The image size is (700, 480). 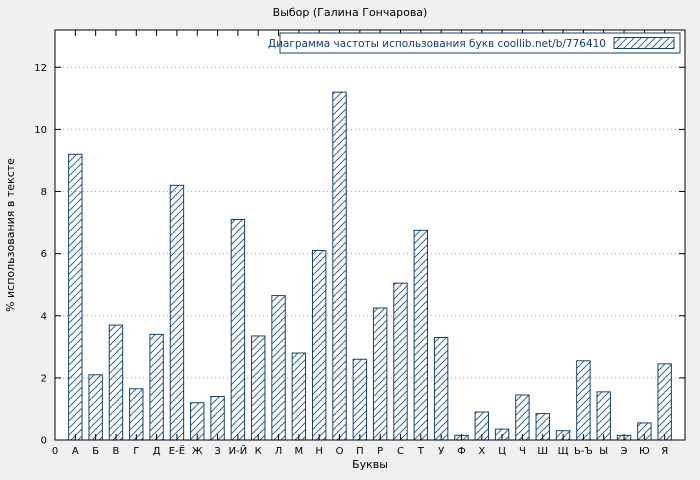 What do you see at coordinates (156, 387) in the screenshot?
I see `bar-Д` at bounding box center [156, 387].